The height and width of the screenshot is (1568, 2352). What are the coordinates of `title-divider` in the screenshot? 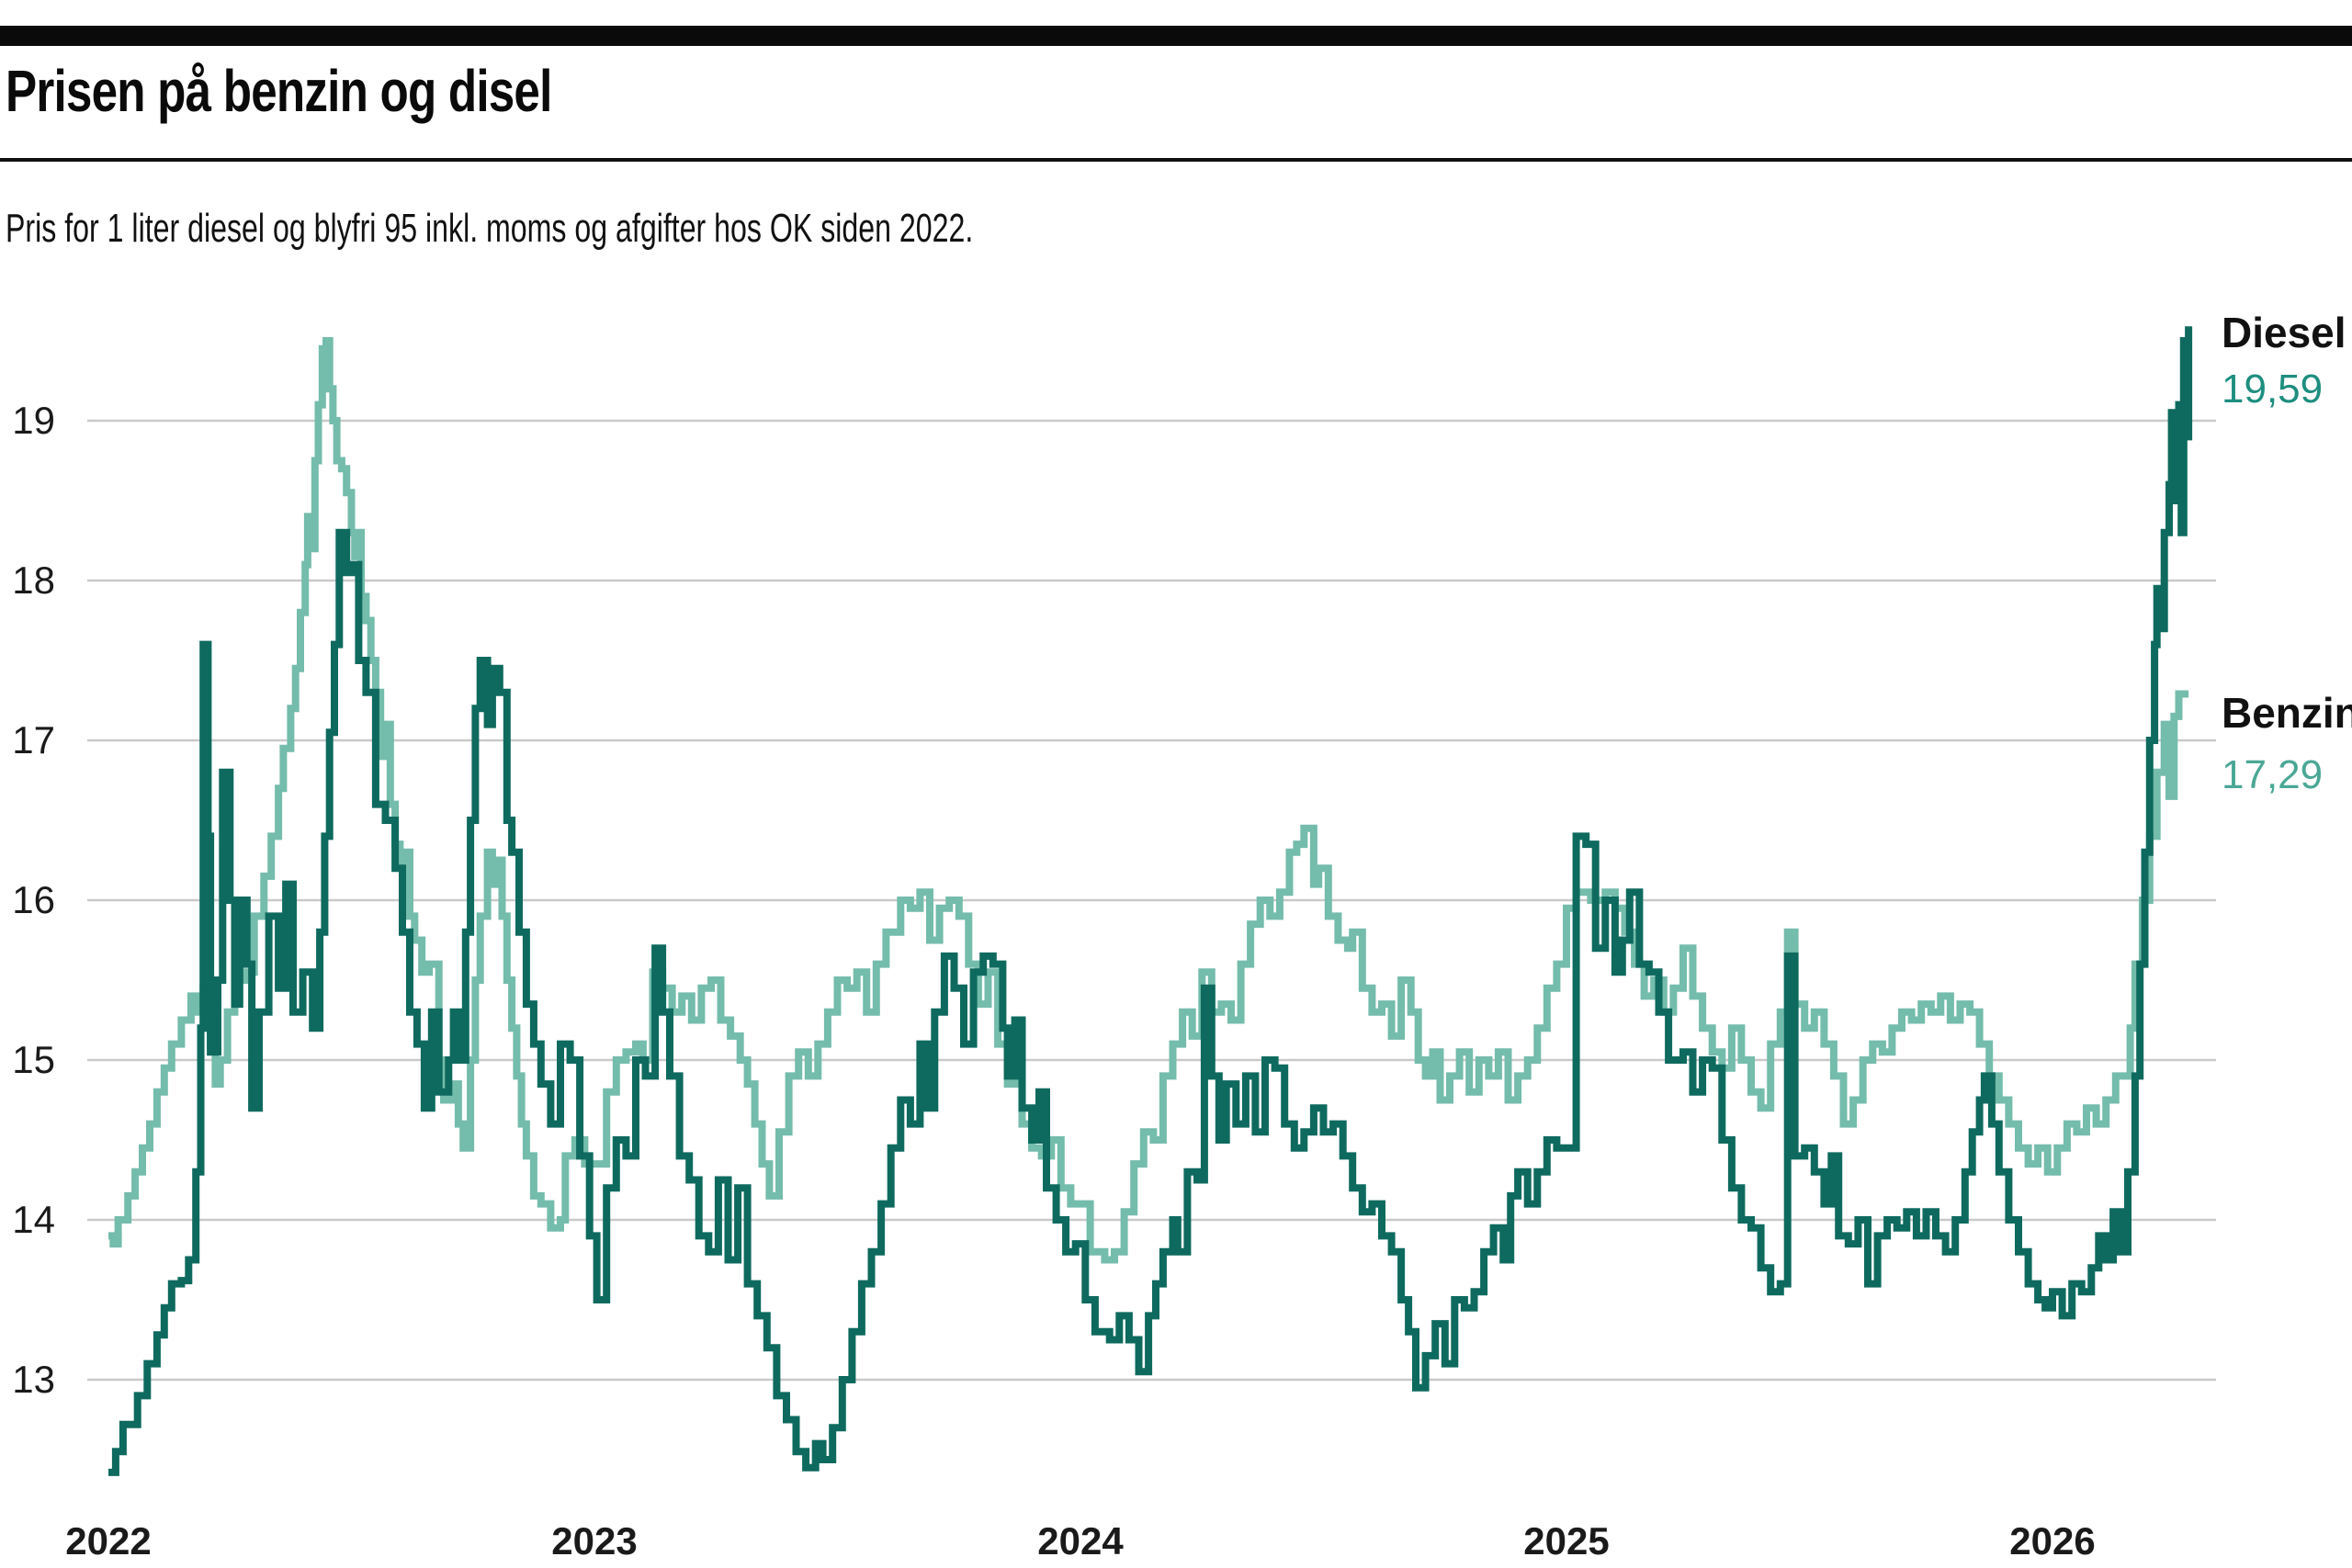 It's located at (1176, 160).